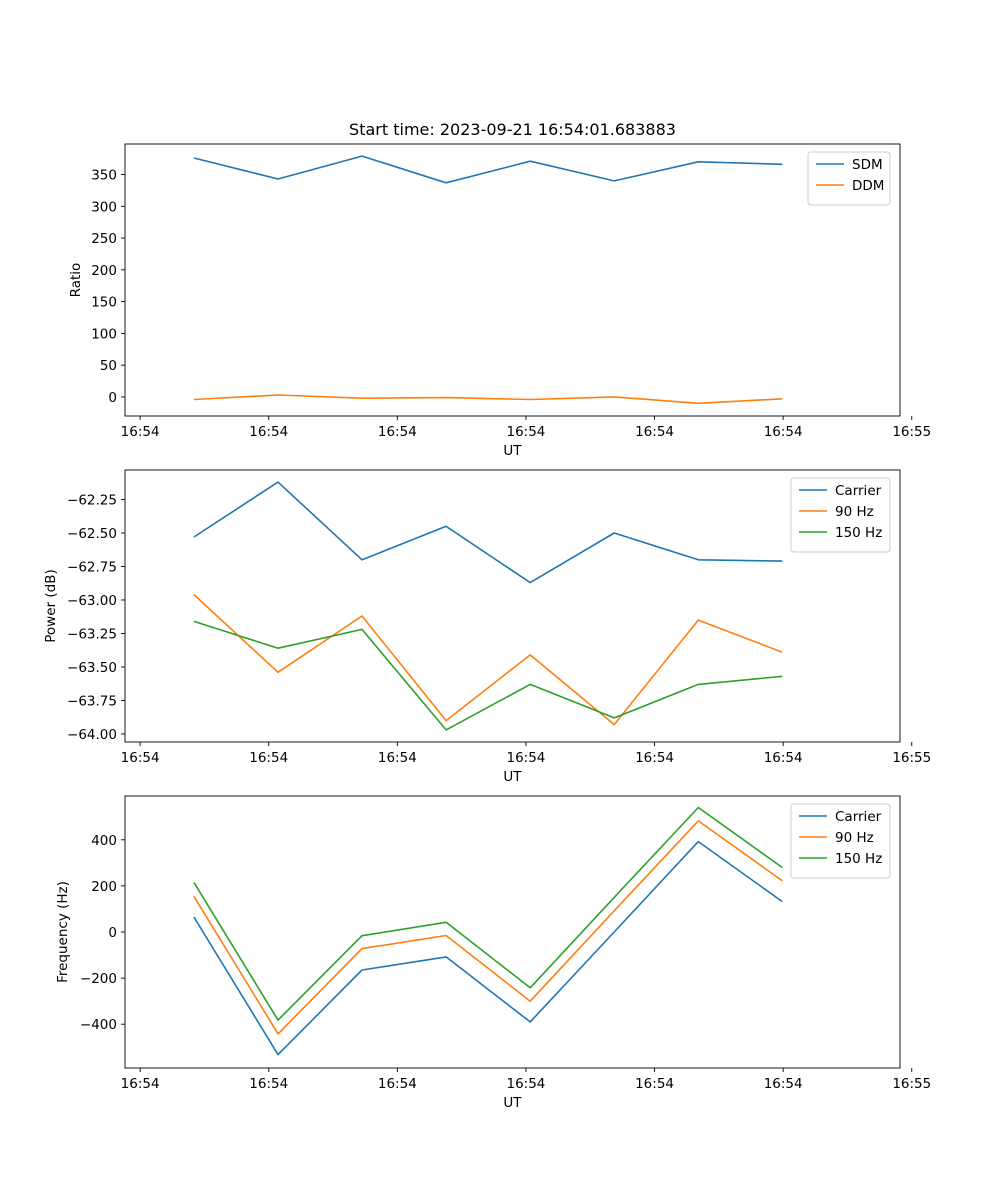 Image resolution: width=1000 pixels, height=1200 pixels. Describe the element at coordinates (104, 239) in the screenshot. I see `y-tick-label: 250` at that location.